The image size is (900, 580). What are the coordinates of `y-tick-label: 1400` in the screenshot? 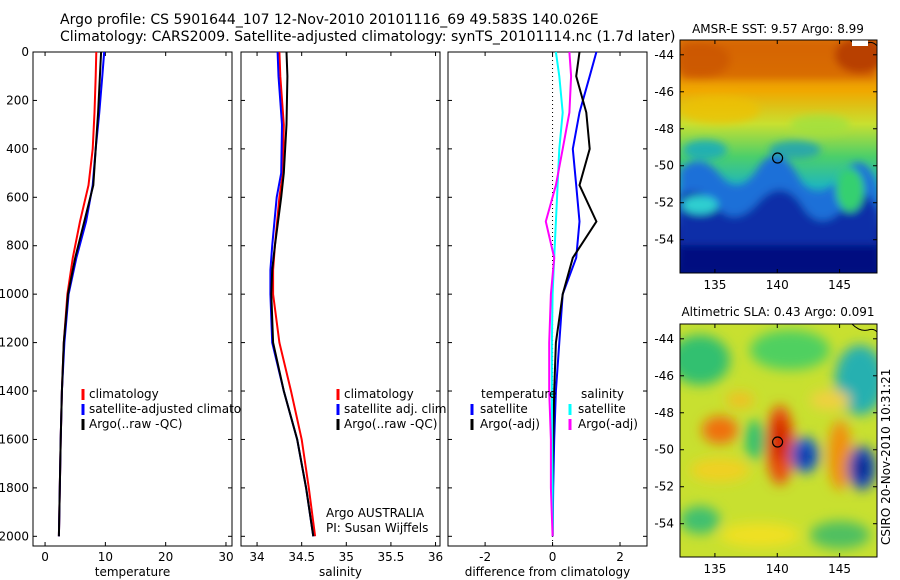 It's located at (14, 391).